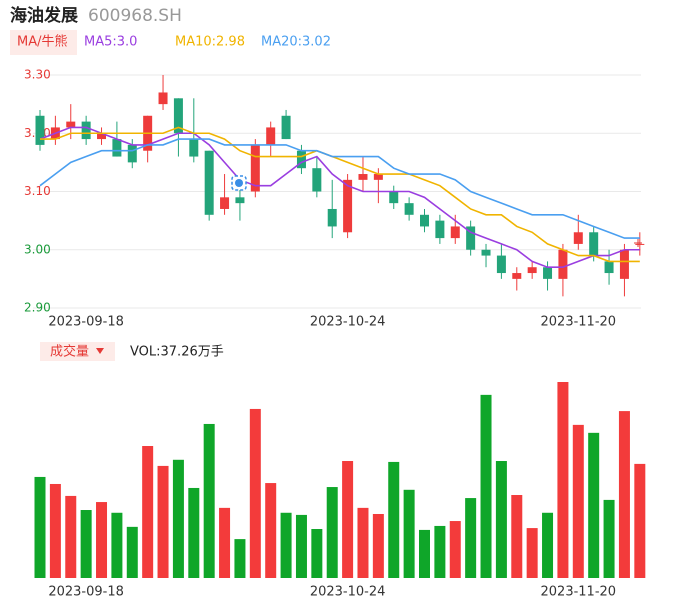 This screenshot has width=686, height=606. What do you see at coordinates (210, 42) in the screenshot?
I see `ma10-legend: MA10:2.98` at bounding box center [210, 42].